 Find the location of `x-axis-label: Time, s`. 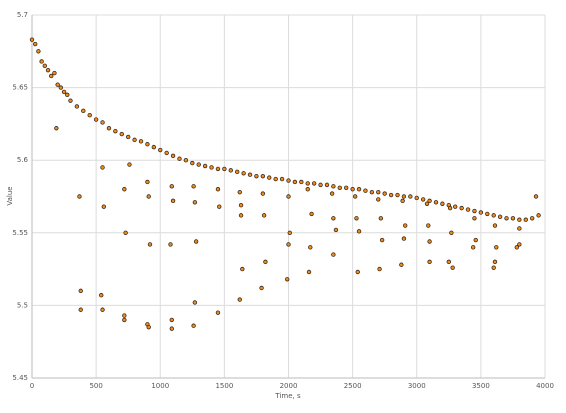

x-axis-label: Time, s is located at coordinates (287, 396).